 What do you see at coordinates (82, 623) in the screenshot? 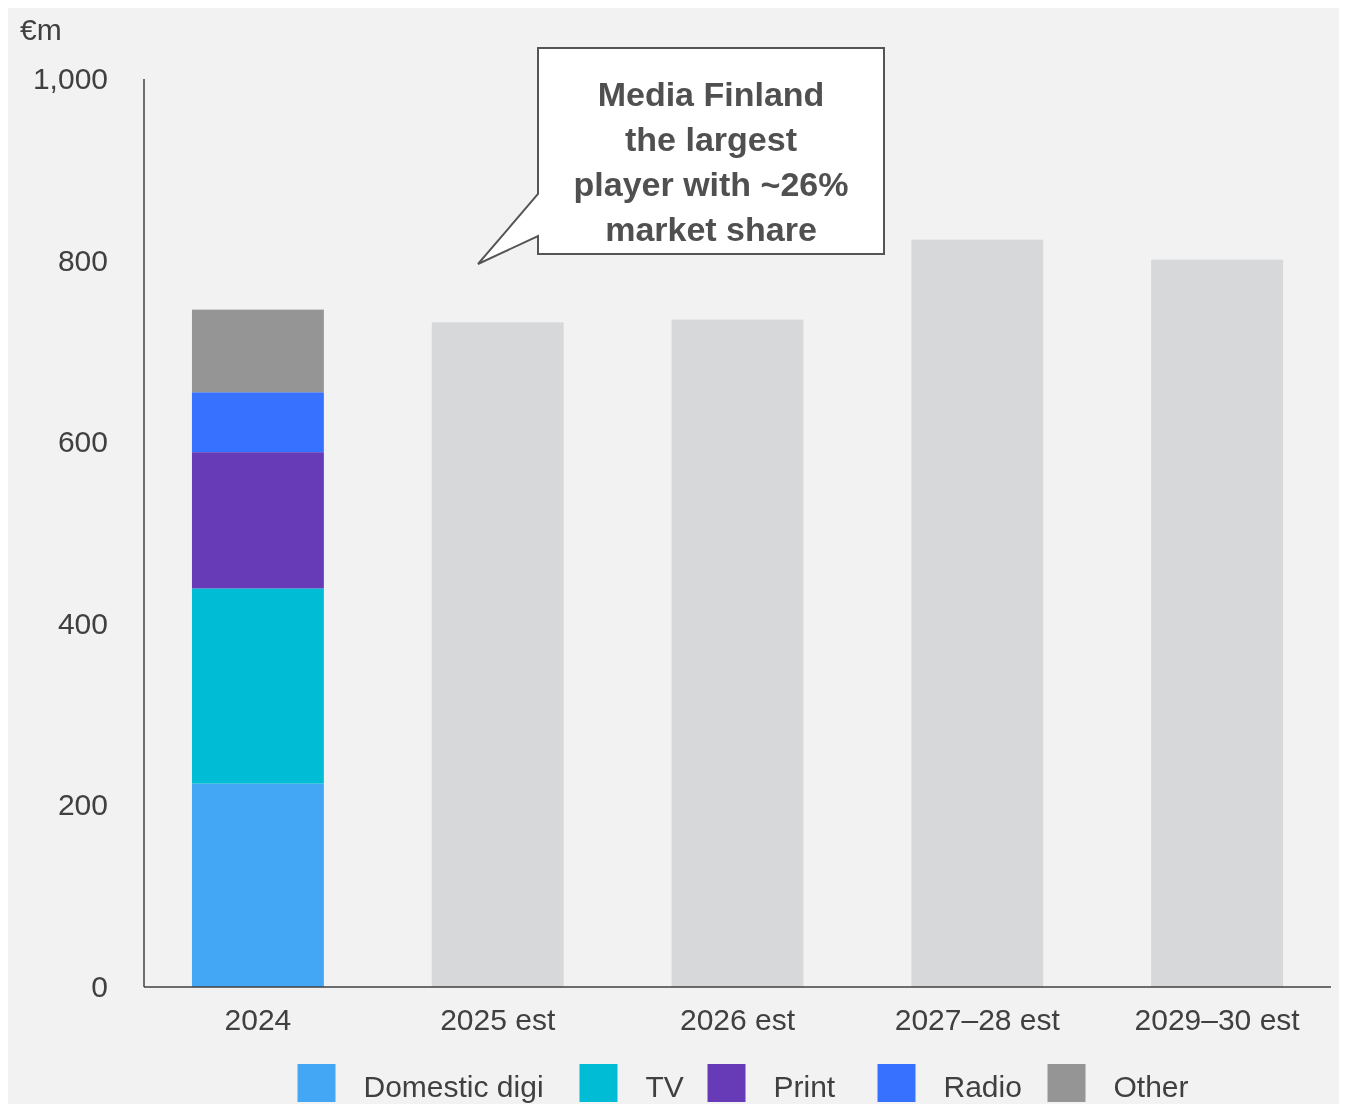
I see `y-tick-label: 400` at bounding box center [82, 623].